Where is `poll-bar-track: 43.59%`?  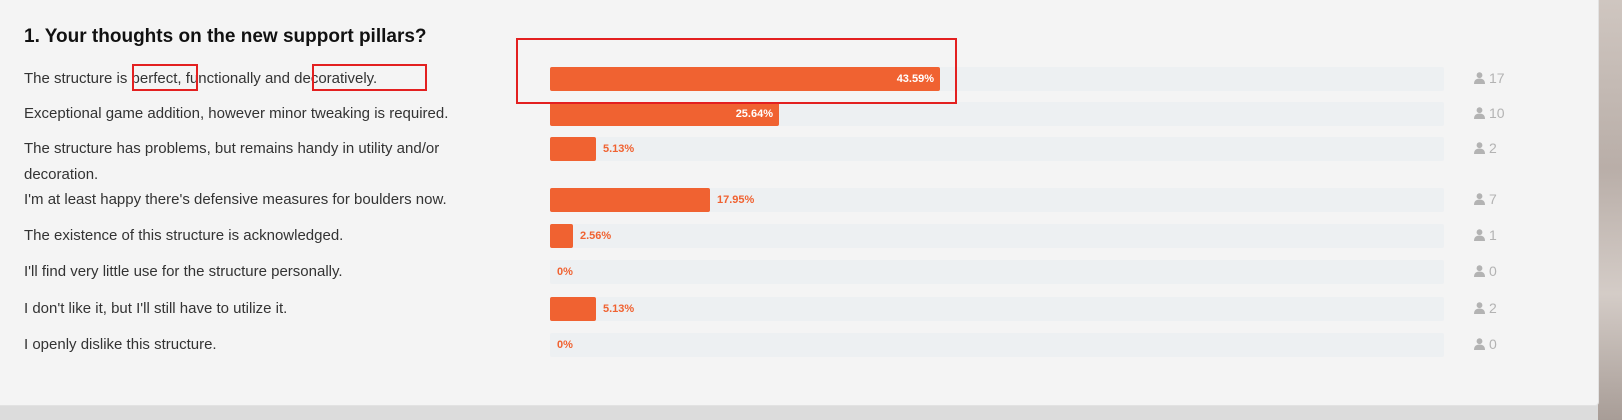
poll-bar-track: 43.59% is located at coordinates (997, 79).